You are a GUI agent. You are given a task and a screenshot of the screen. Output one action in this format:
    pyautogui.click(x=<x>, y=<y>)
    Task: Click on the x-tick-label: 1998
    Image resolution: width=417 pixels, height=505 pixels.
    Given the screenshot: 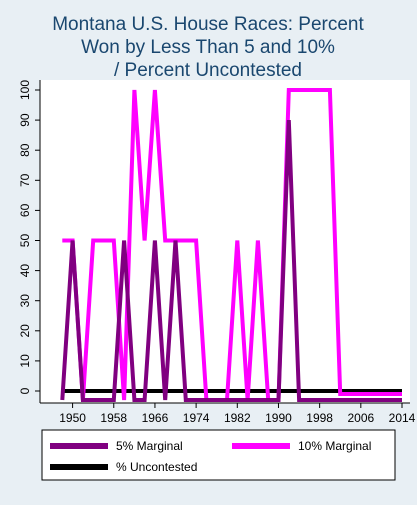 What is the action you would take?
    pyautogui.click(x=319, y=418)
    